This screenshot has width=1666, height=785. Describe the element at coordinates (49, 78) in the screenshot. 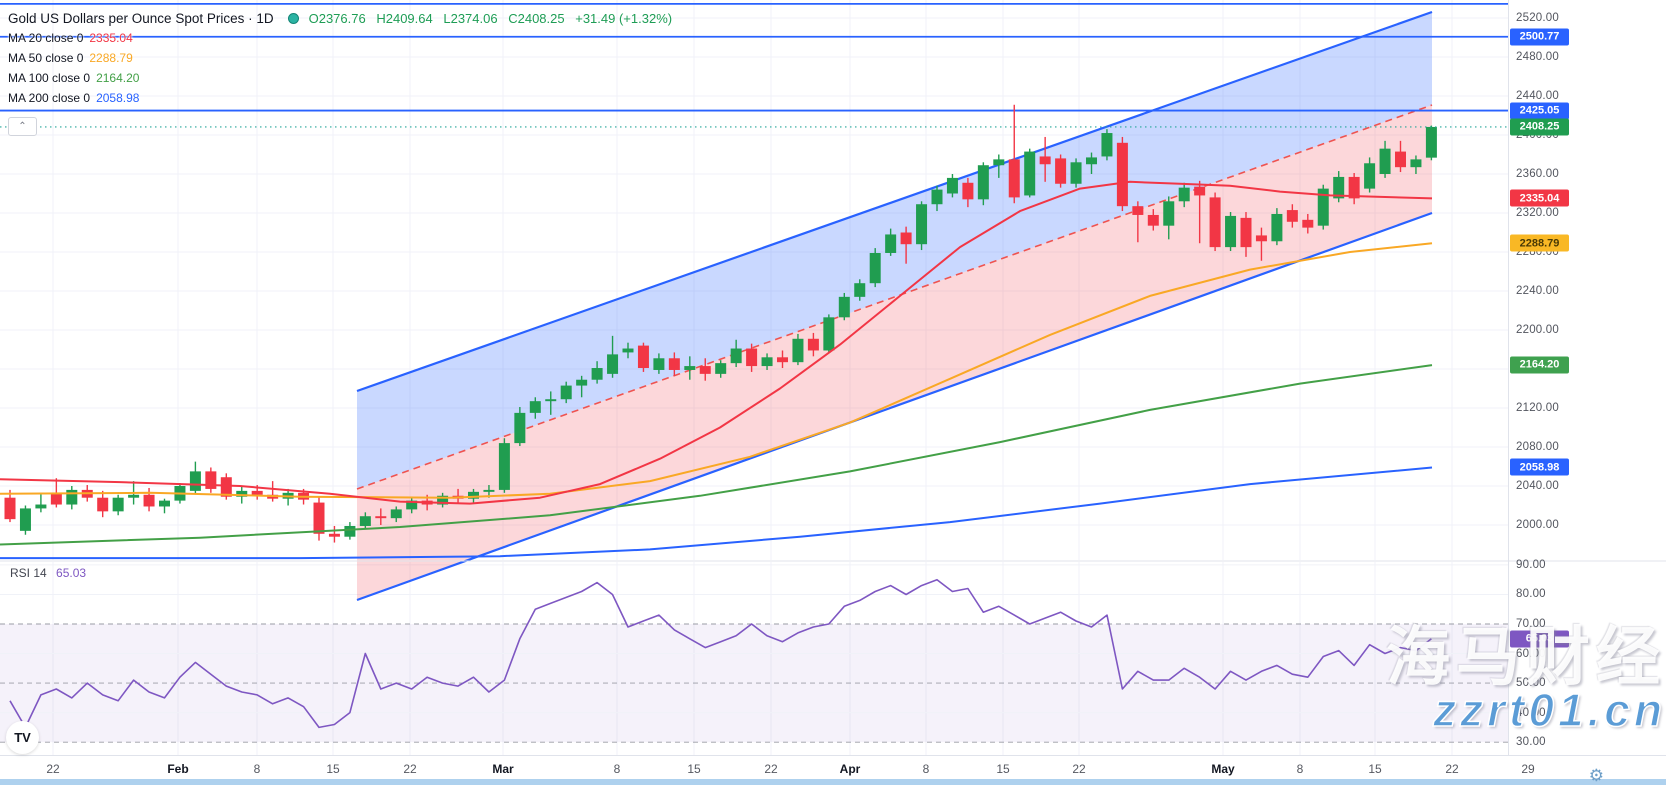

I see `ma-label: MA 100 close 0` at that location.